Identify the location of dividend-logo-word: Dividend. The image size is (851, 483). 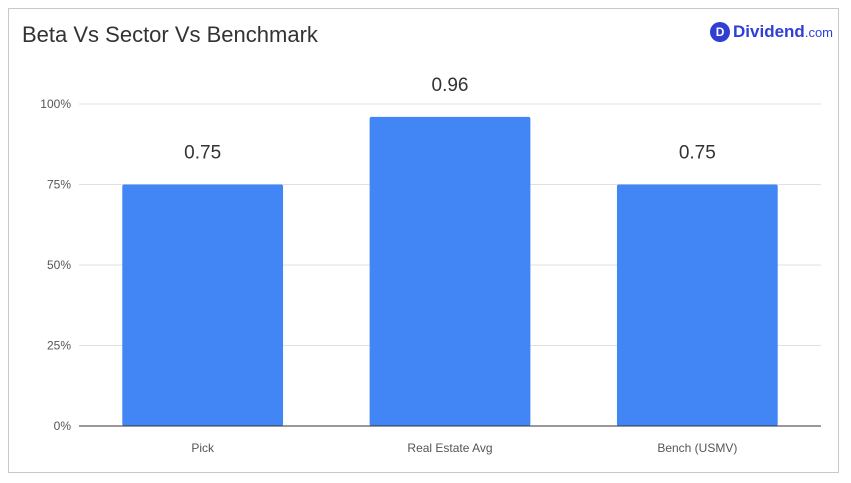
(769, 31).